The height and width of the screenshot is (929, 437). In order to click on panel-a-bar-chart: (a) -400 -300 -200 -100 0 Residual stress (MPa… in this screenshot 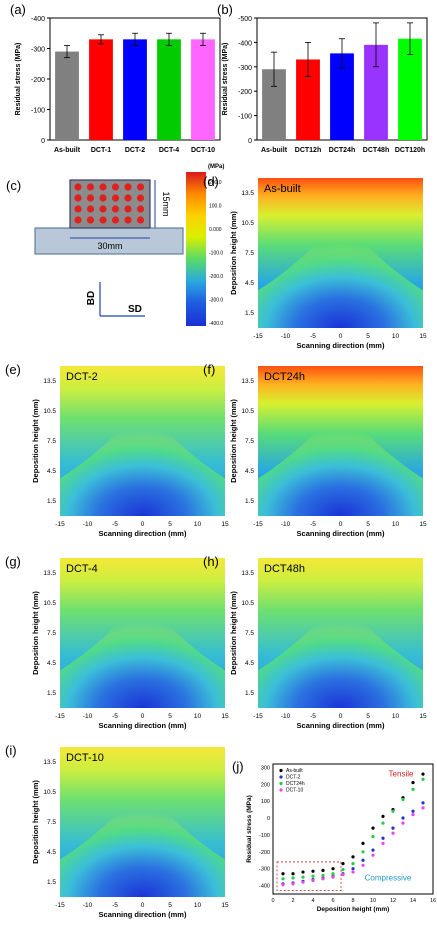, I will do `click(115, 78)`.